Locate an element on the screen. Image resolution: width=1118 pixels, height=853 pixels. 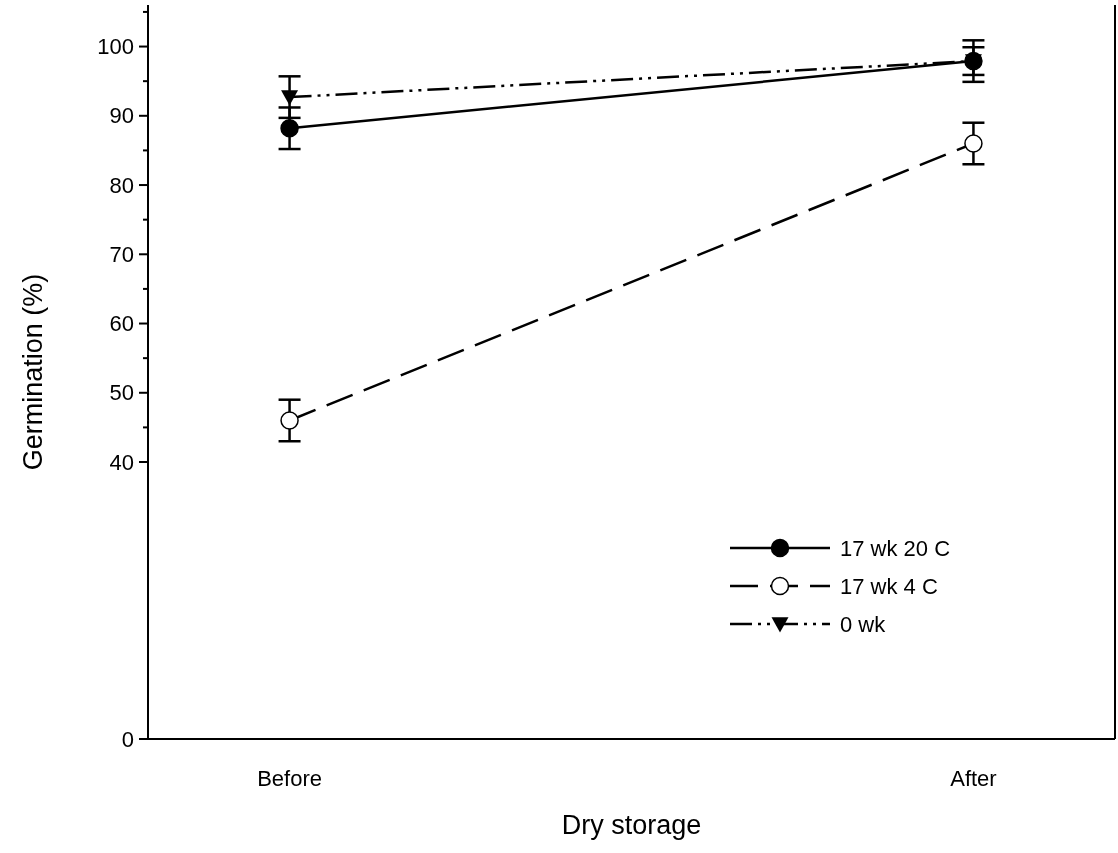
x-axis-title: Dry storage is located at coordinates (631, 825).